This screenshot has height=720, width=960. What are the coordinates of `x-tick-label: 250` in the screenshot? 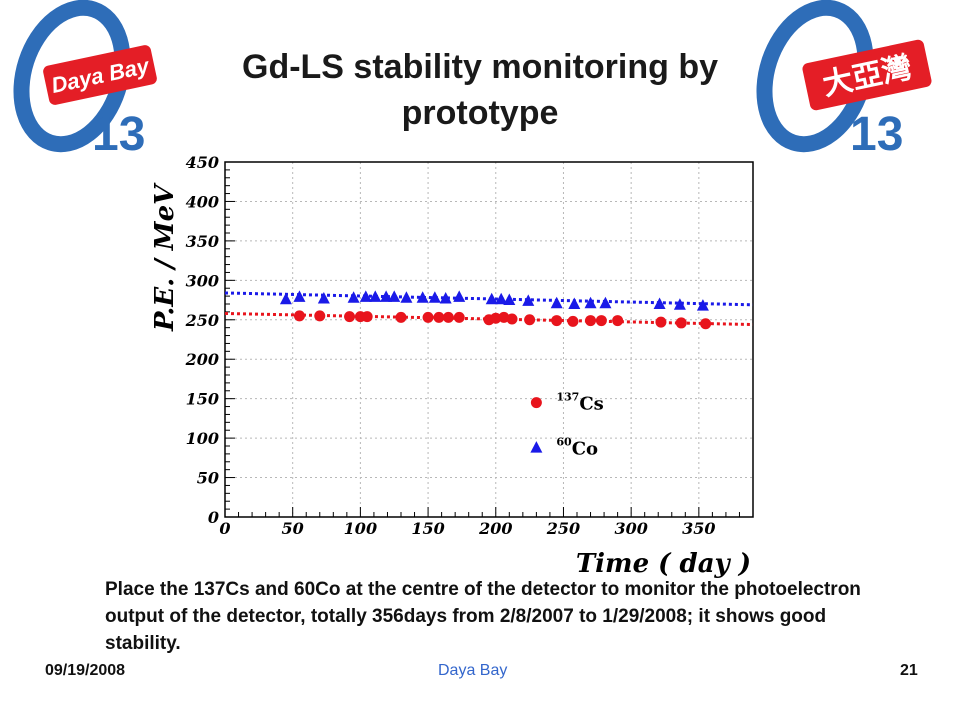 It's located at (563, 528).